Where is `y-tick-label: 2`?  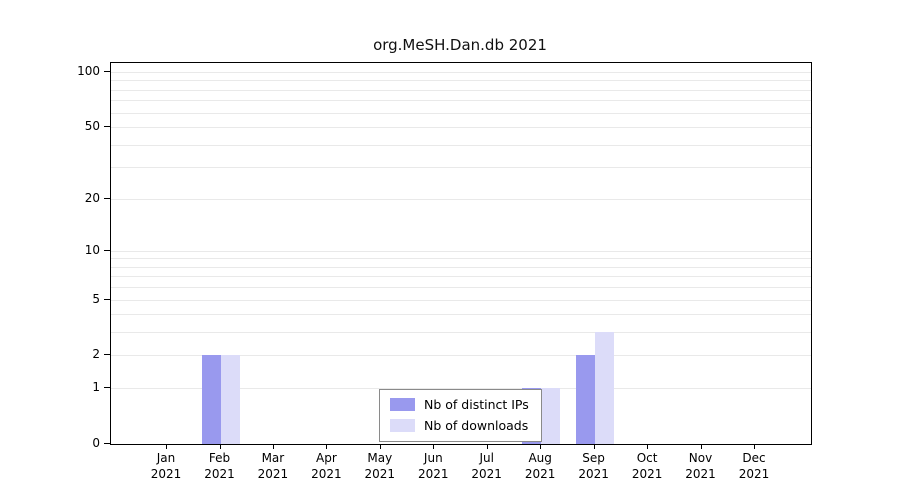 y-tick-label: 2 is located at coordinates (96, 354).